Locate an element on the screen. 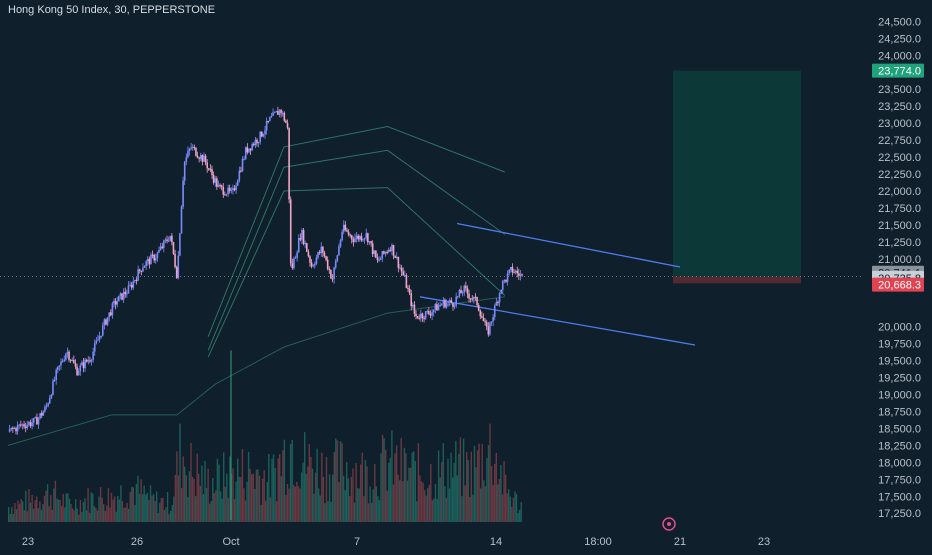 This screenshot has width=932, height=555. y-axis-tick-label: 17,250.0 is located at coordinates (899, 514).